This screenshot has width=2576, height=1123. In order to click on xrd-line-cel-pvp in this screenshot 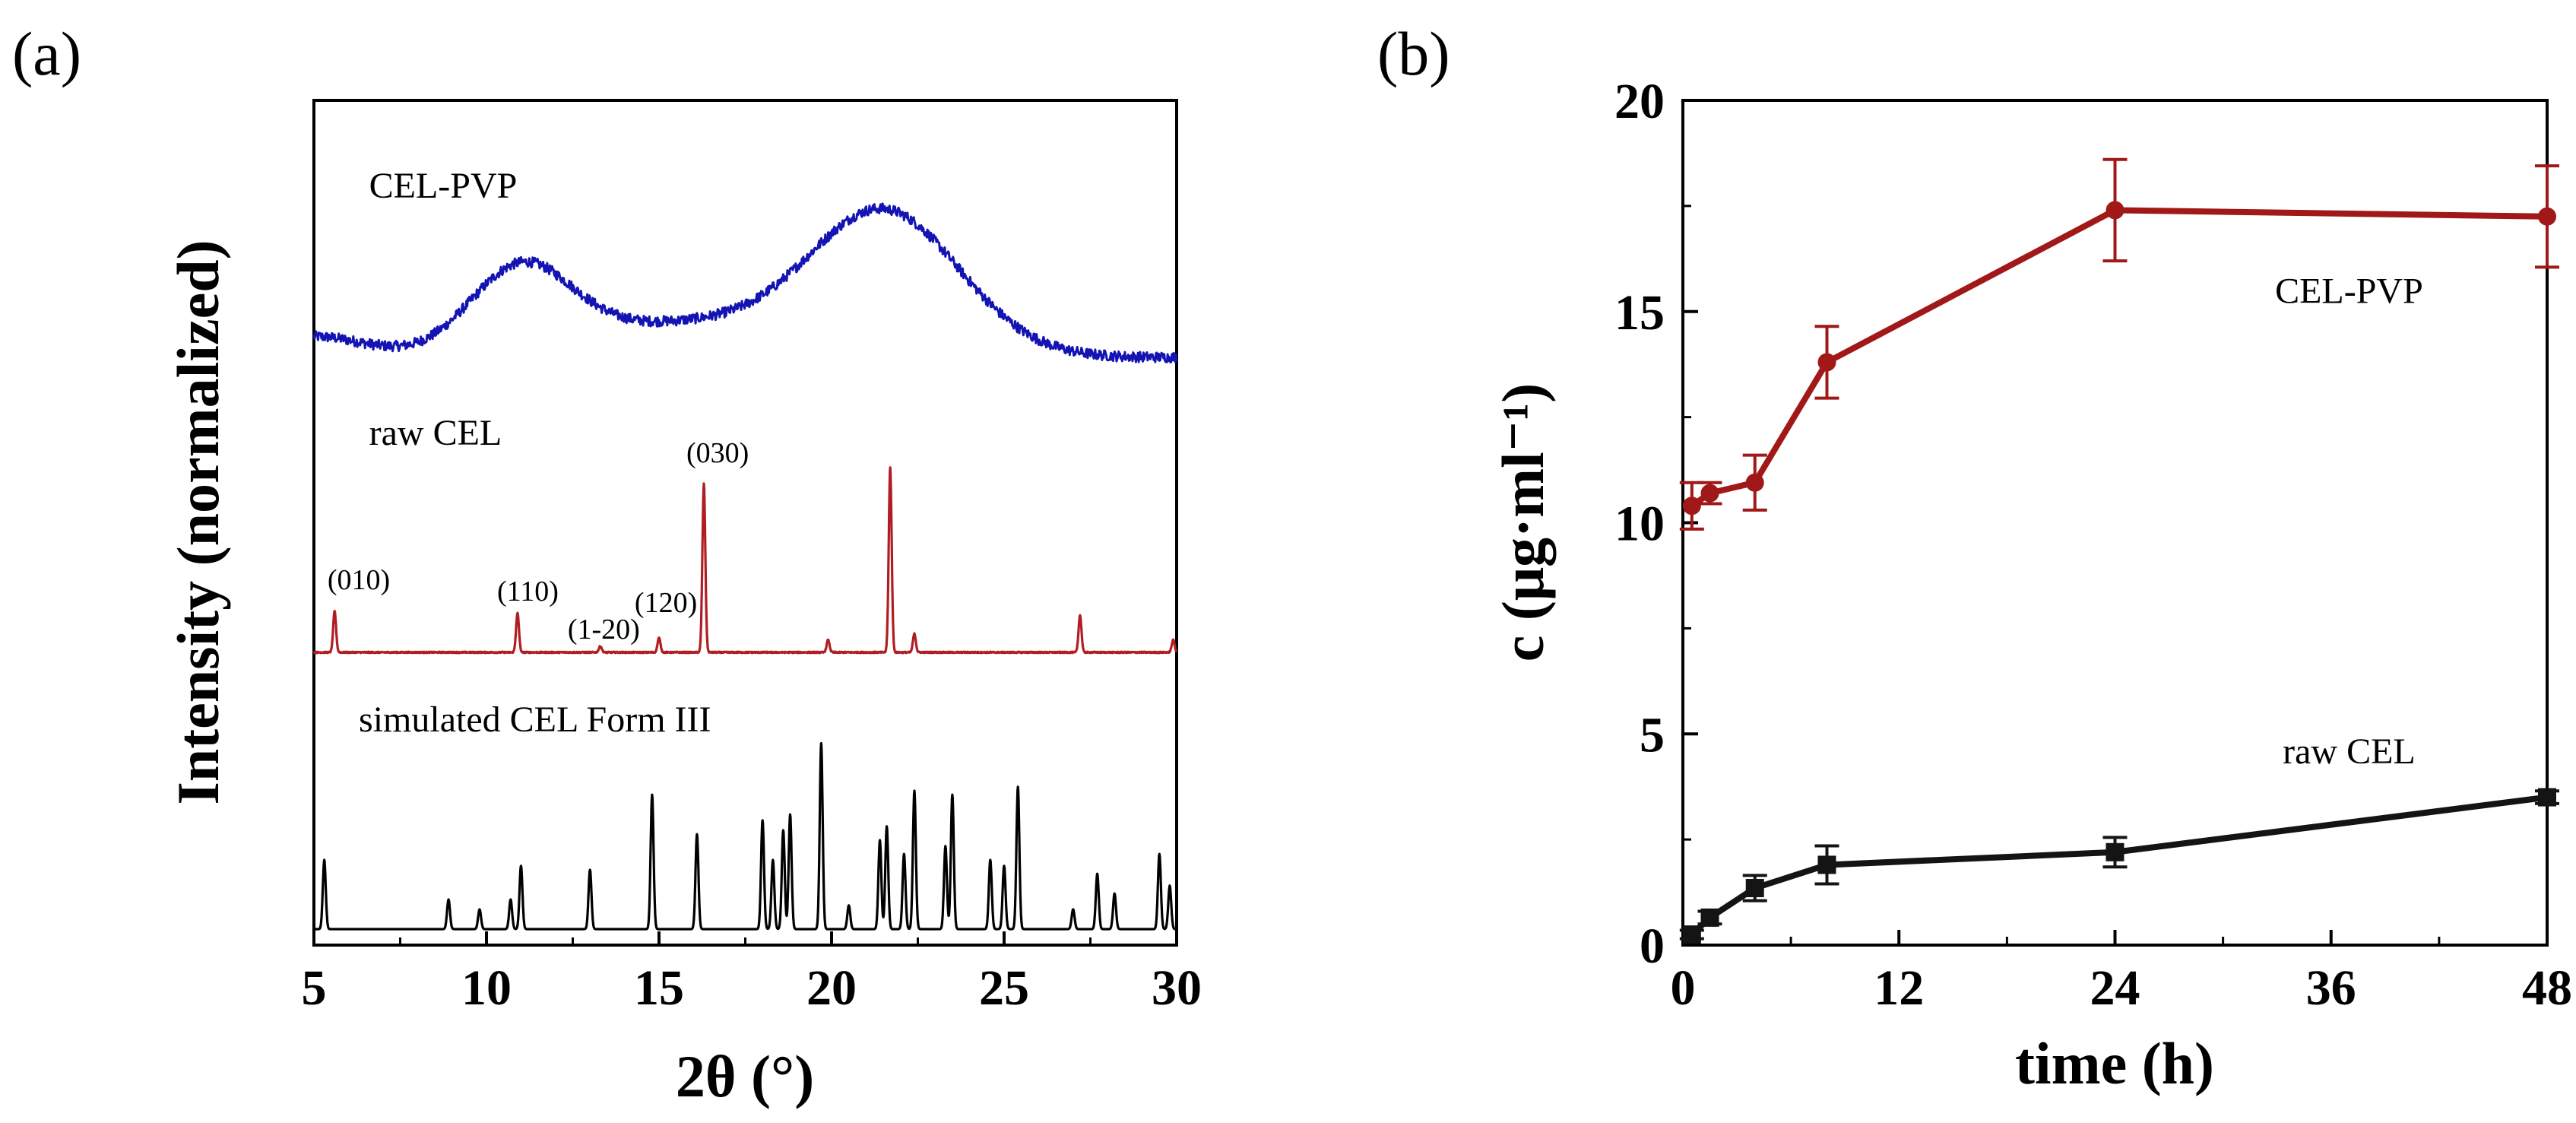, I will do `click(745, 282)`.